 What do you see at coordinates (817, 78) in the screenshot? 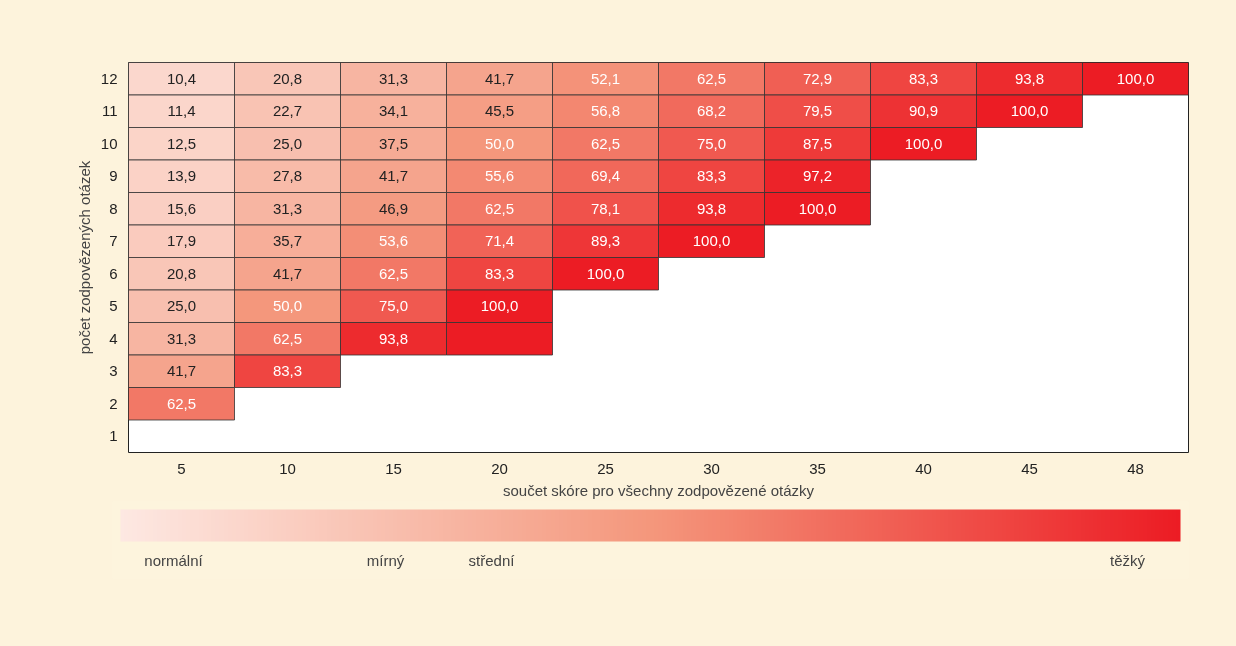
I see `data-label: 72,9` at bounding box center [817, 78].